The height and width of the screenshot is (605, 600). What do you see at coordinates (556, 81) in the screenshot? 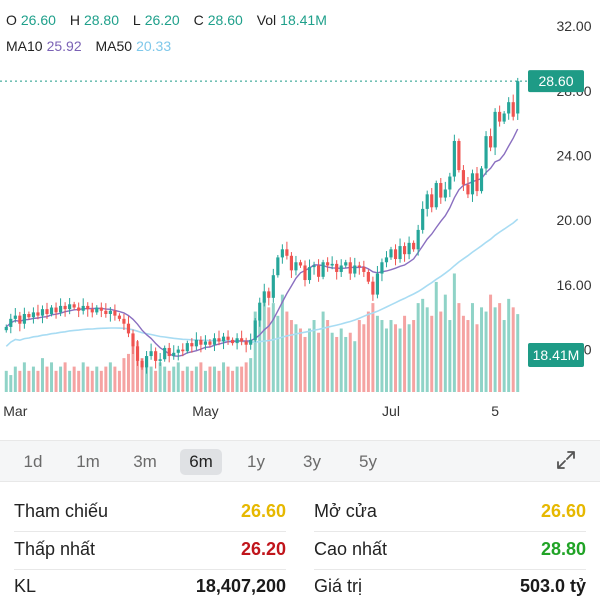
I see `last-price-badge` at bounding box center [556, 81].